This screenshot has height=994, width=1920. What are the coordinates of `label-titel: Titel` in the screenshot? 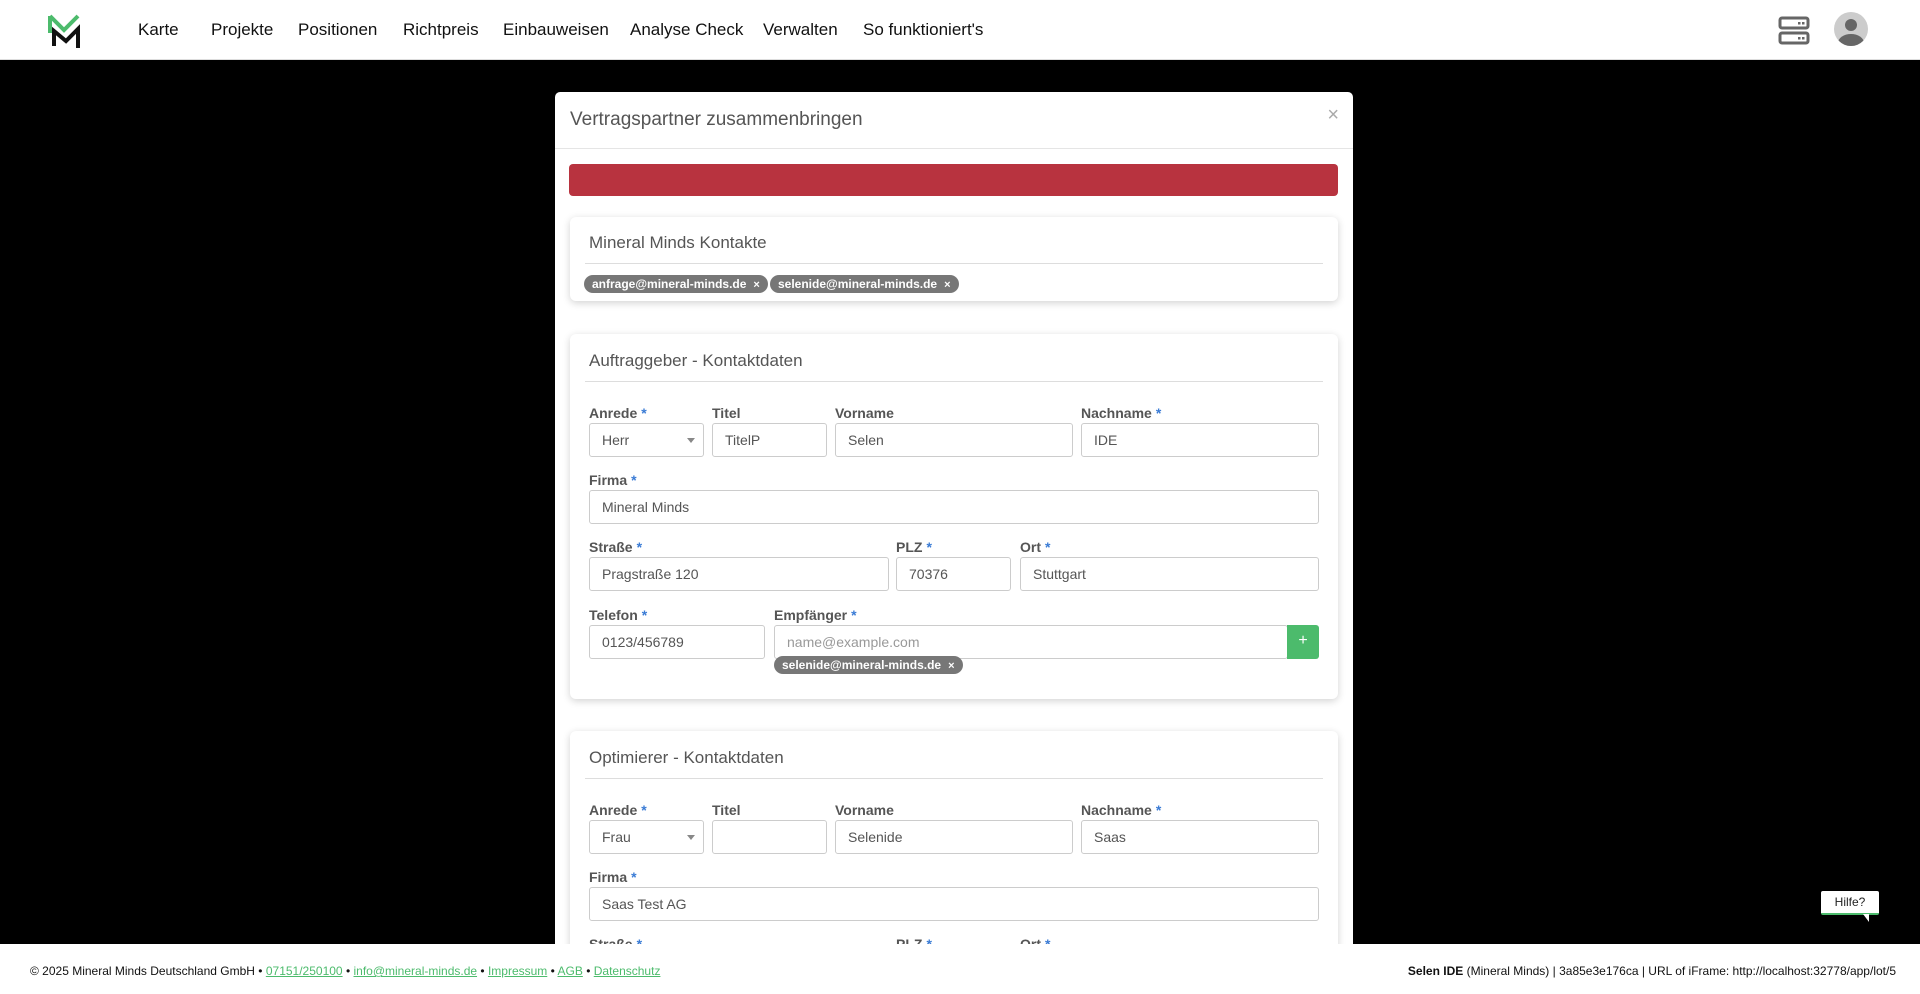 It's located at (726, 810).